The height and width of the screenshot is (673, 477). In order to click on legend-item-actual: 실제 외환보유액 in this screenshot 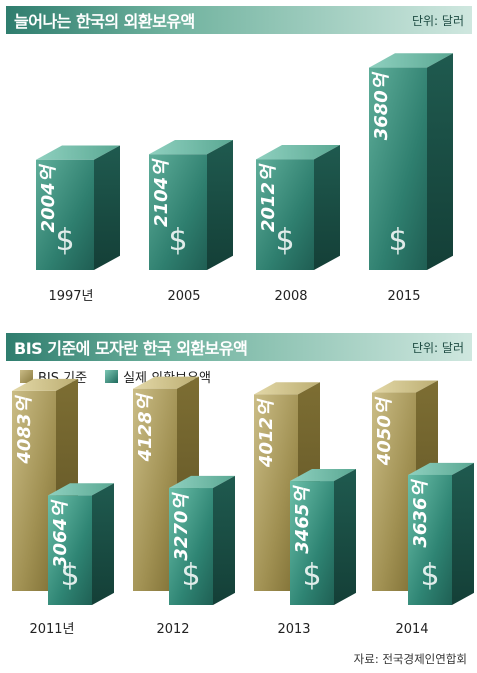, I will do `click(158, 376)`.